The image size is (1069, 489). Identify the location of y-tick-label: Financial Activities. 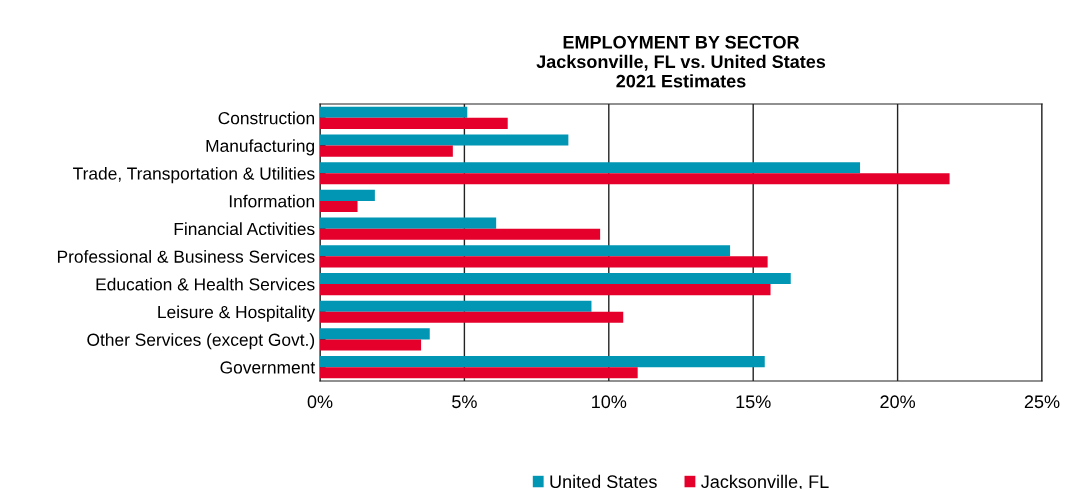
(244, 229).